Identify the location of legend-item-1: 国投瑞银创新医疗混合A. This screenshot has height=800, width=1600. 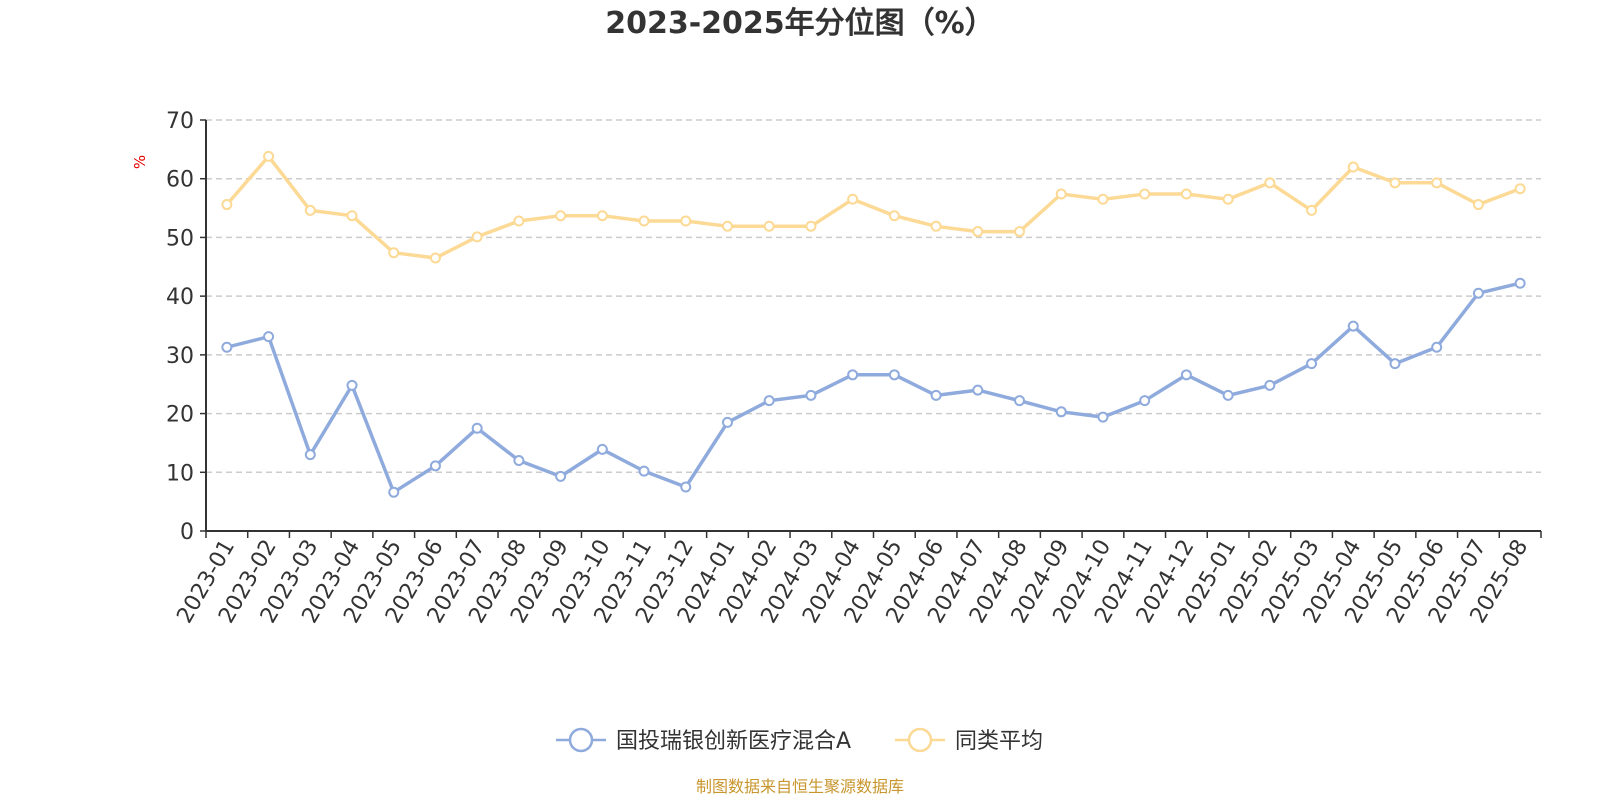
(703, 740).